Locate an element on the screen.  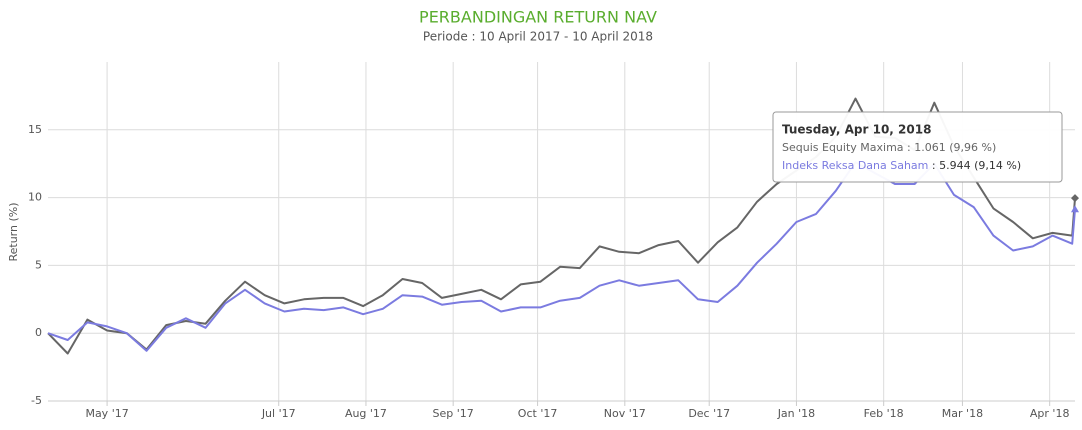
tooltip-series: Sequis Equity Maxima is located at coordinates (843, 147).